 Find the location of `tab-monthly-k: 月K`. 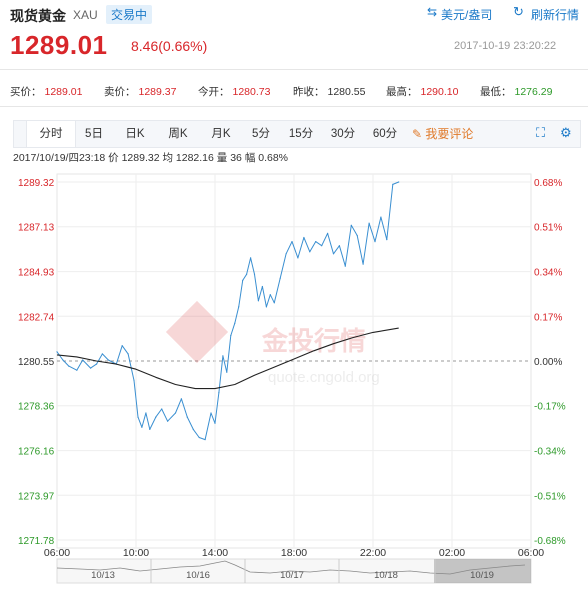

tab-monthly-k: 月K is located at coordinates (221, 134).